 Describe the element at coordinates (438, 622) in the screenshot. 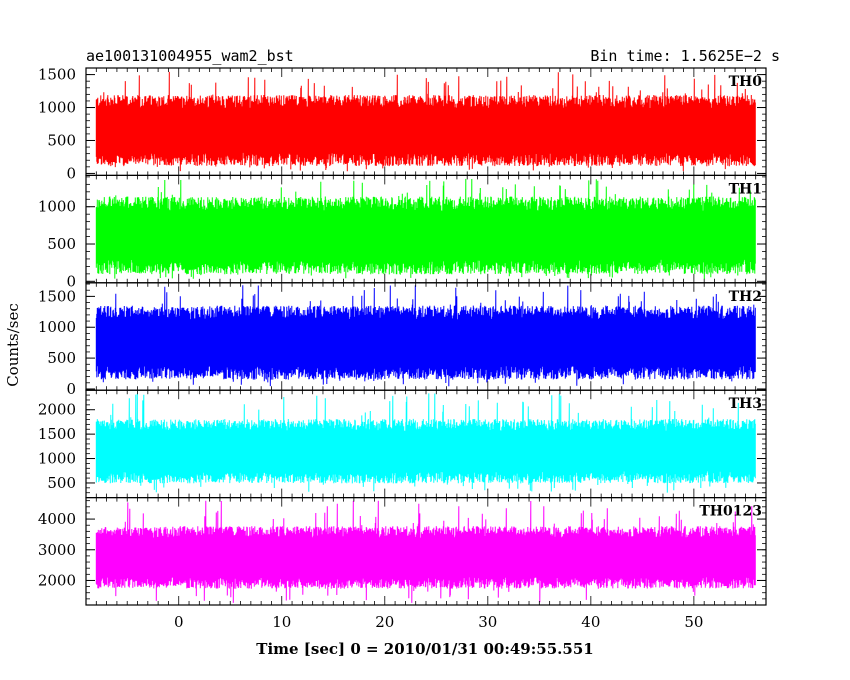

I see `x-axis-ticks: 0 10 20 30 40 50` at that location.